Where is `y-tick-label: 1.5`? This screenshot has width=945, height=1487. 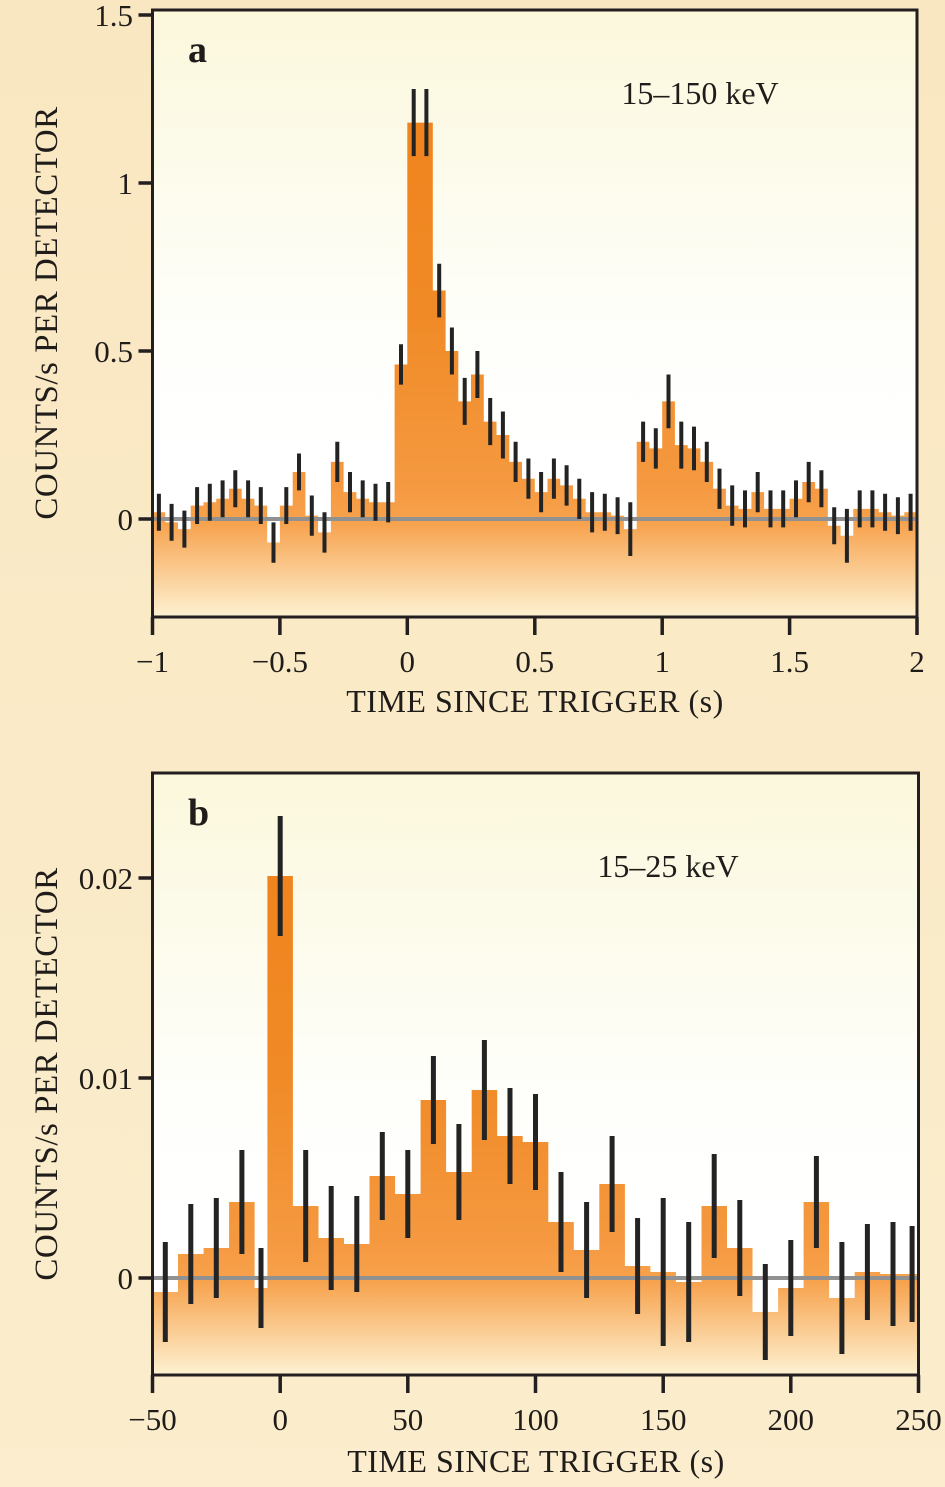
y-tick-label: 1.5 is located at coordinates (113, 16).